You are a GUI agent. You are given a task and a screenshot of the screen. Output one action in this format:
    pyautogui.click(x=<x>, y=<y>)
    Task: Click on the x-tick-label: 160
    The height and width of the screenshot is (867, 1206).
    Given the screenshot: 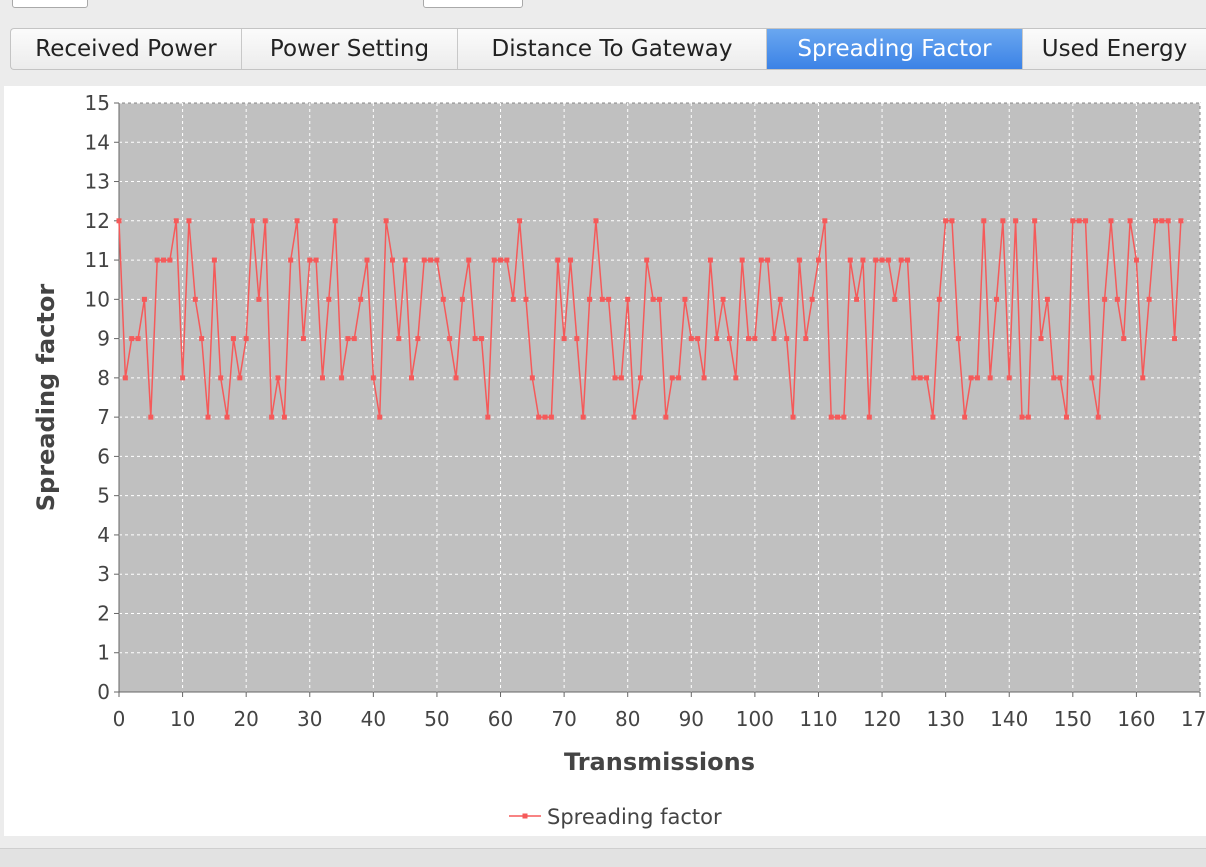 What is the action you would take?
    pyautogui.click(x=1136, y=719)
    